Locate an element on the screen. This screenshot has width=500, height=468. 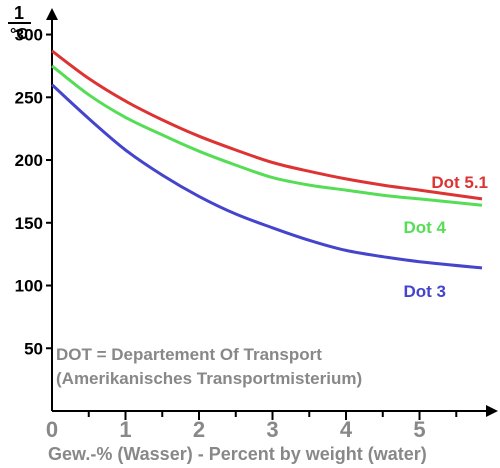
x-tick-label: 0 is located at coordinates (52, 429).